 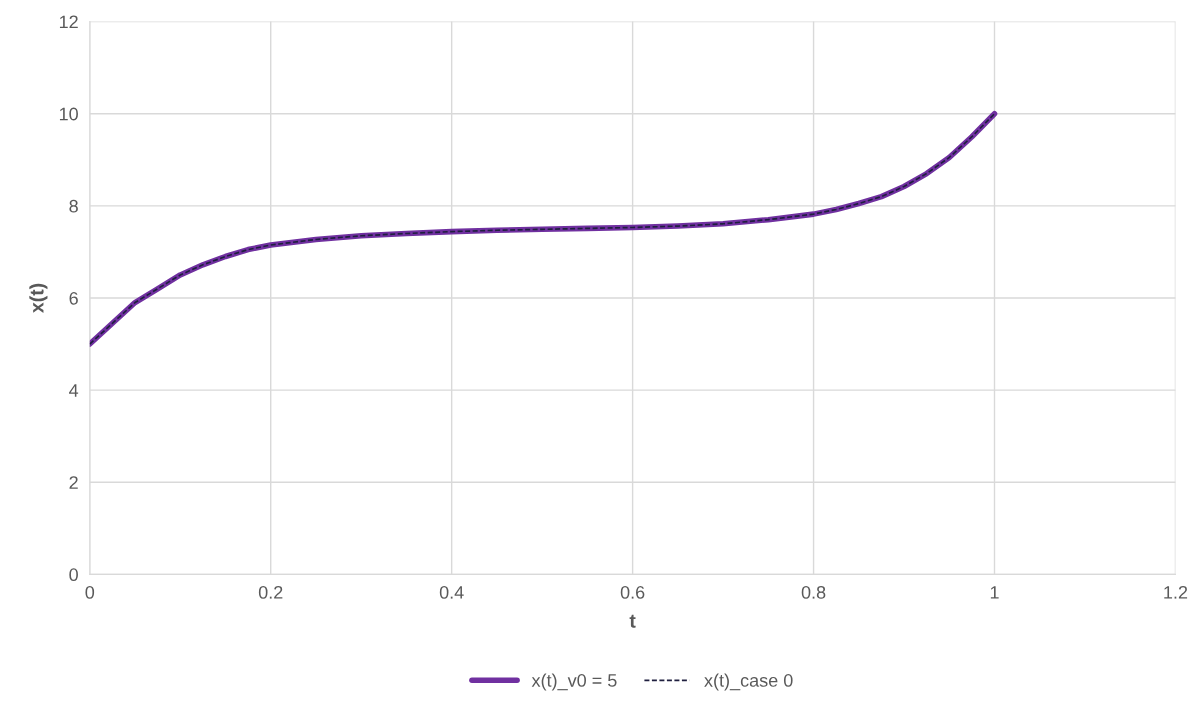 I want to click on y-tick-label: 4, so click(x=74, y=390).